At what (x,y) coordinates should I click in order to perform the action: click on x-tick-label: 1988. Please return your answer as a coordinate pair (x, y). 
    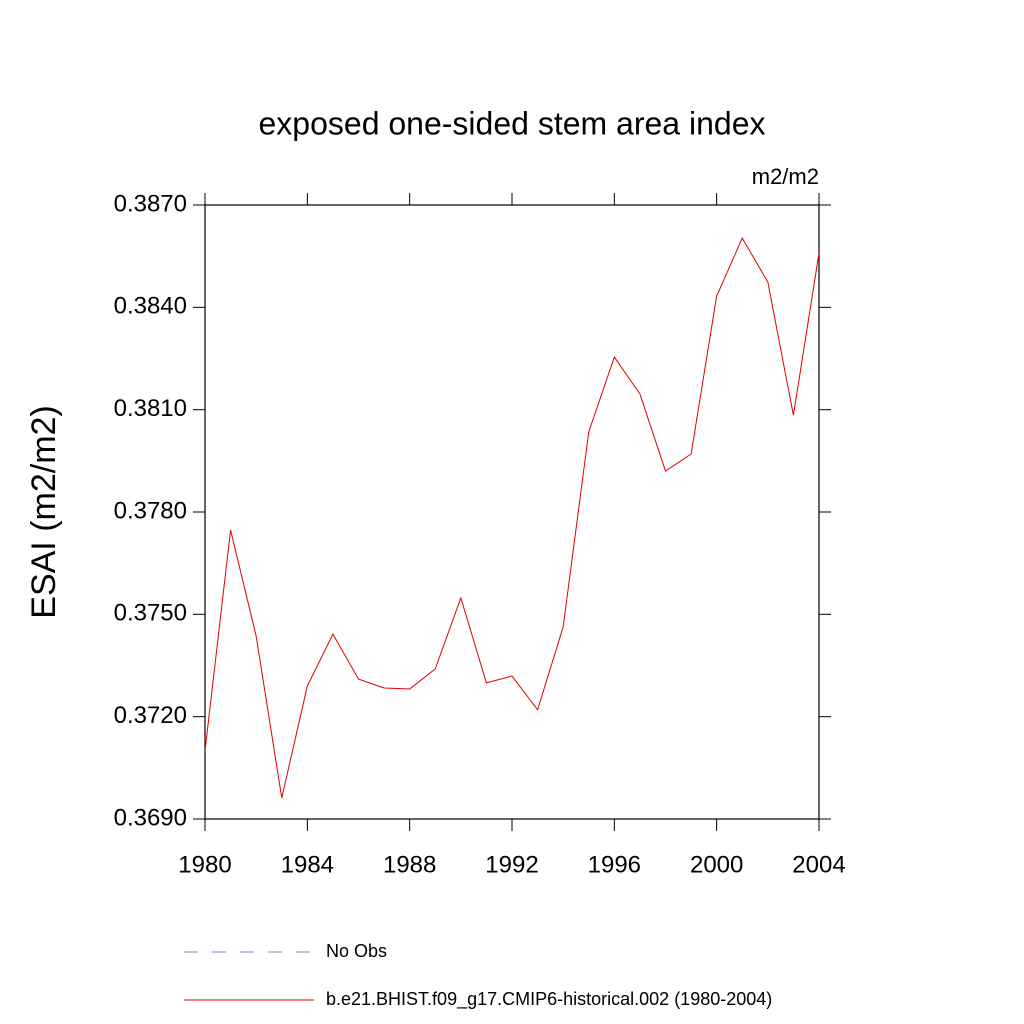
    Looking at the image, I should click on (409, 864).